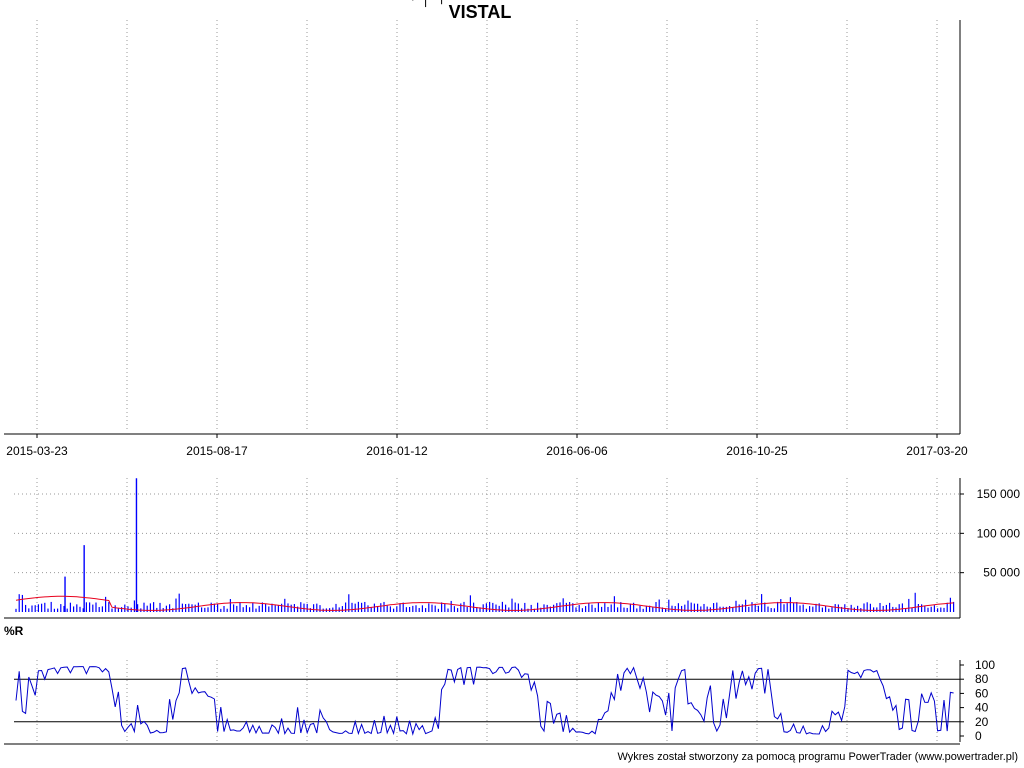 This screenshot has height=768, width=1024. Describe the element at coordinates (577, 451) in the screenshot. I see `x-tick-label: 2016-06-06` at that location.